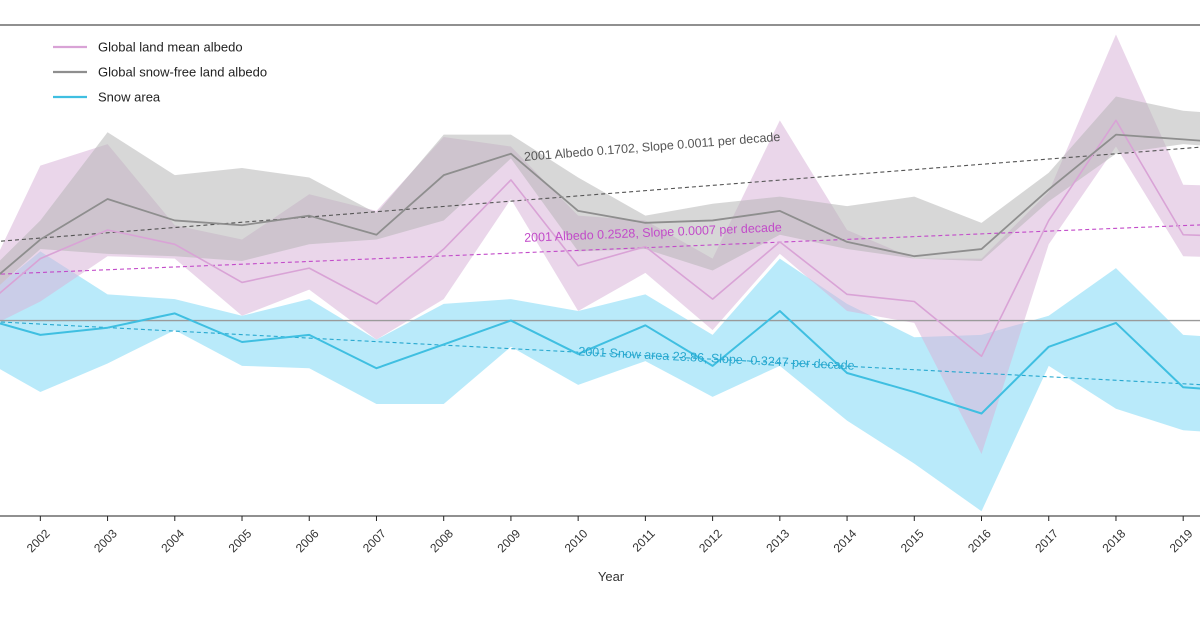  I want to click on x-tick-label: 2017, so click(1046, 540).